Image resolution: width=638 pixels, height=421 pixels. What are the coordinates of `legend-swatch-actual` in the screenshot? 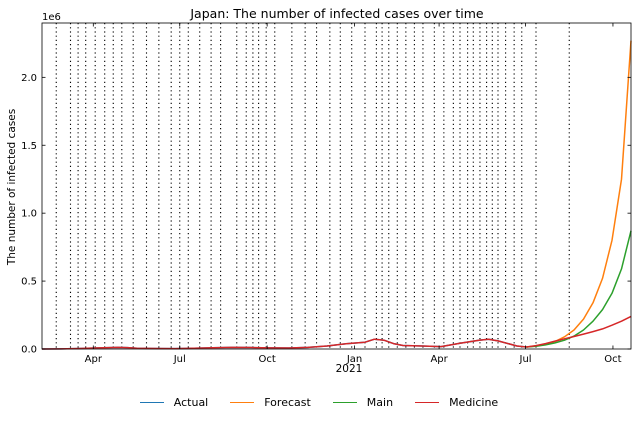 It's located at (151, 402).